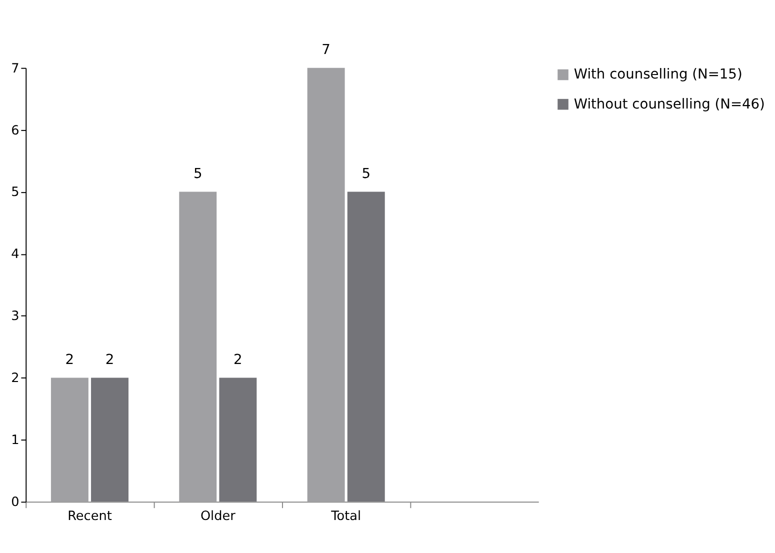 This screenshot has width=775, height=553. What do you see at coordinates (15, 316) in the screenshot?
I see `y-tick-label: 3` at bounding box center [15, 316].